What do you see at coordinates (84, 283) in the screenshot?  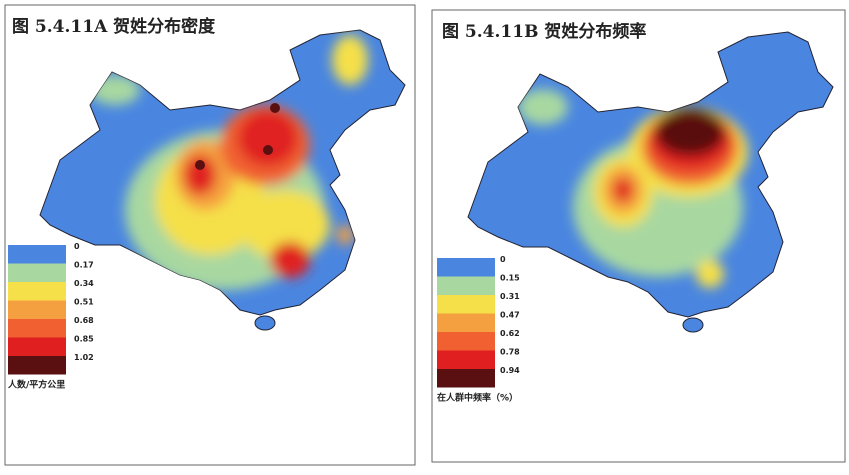 I see `legend-label: 0.34` at bounding box center [84, 283].